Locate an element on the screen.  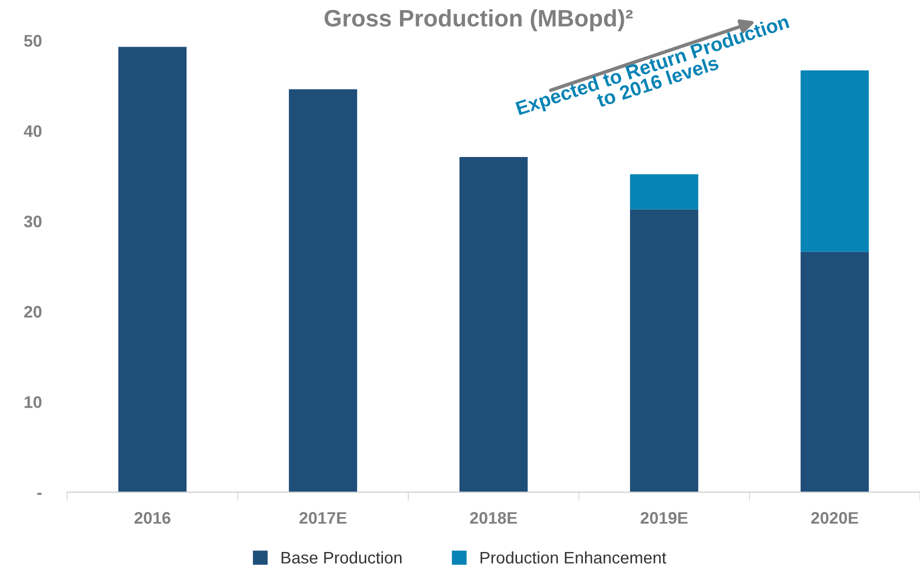
y-tick-label: 50 is located at coordinates (33, 40).